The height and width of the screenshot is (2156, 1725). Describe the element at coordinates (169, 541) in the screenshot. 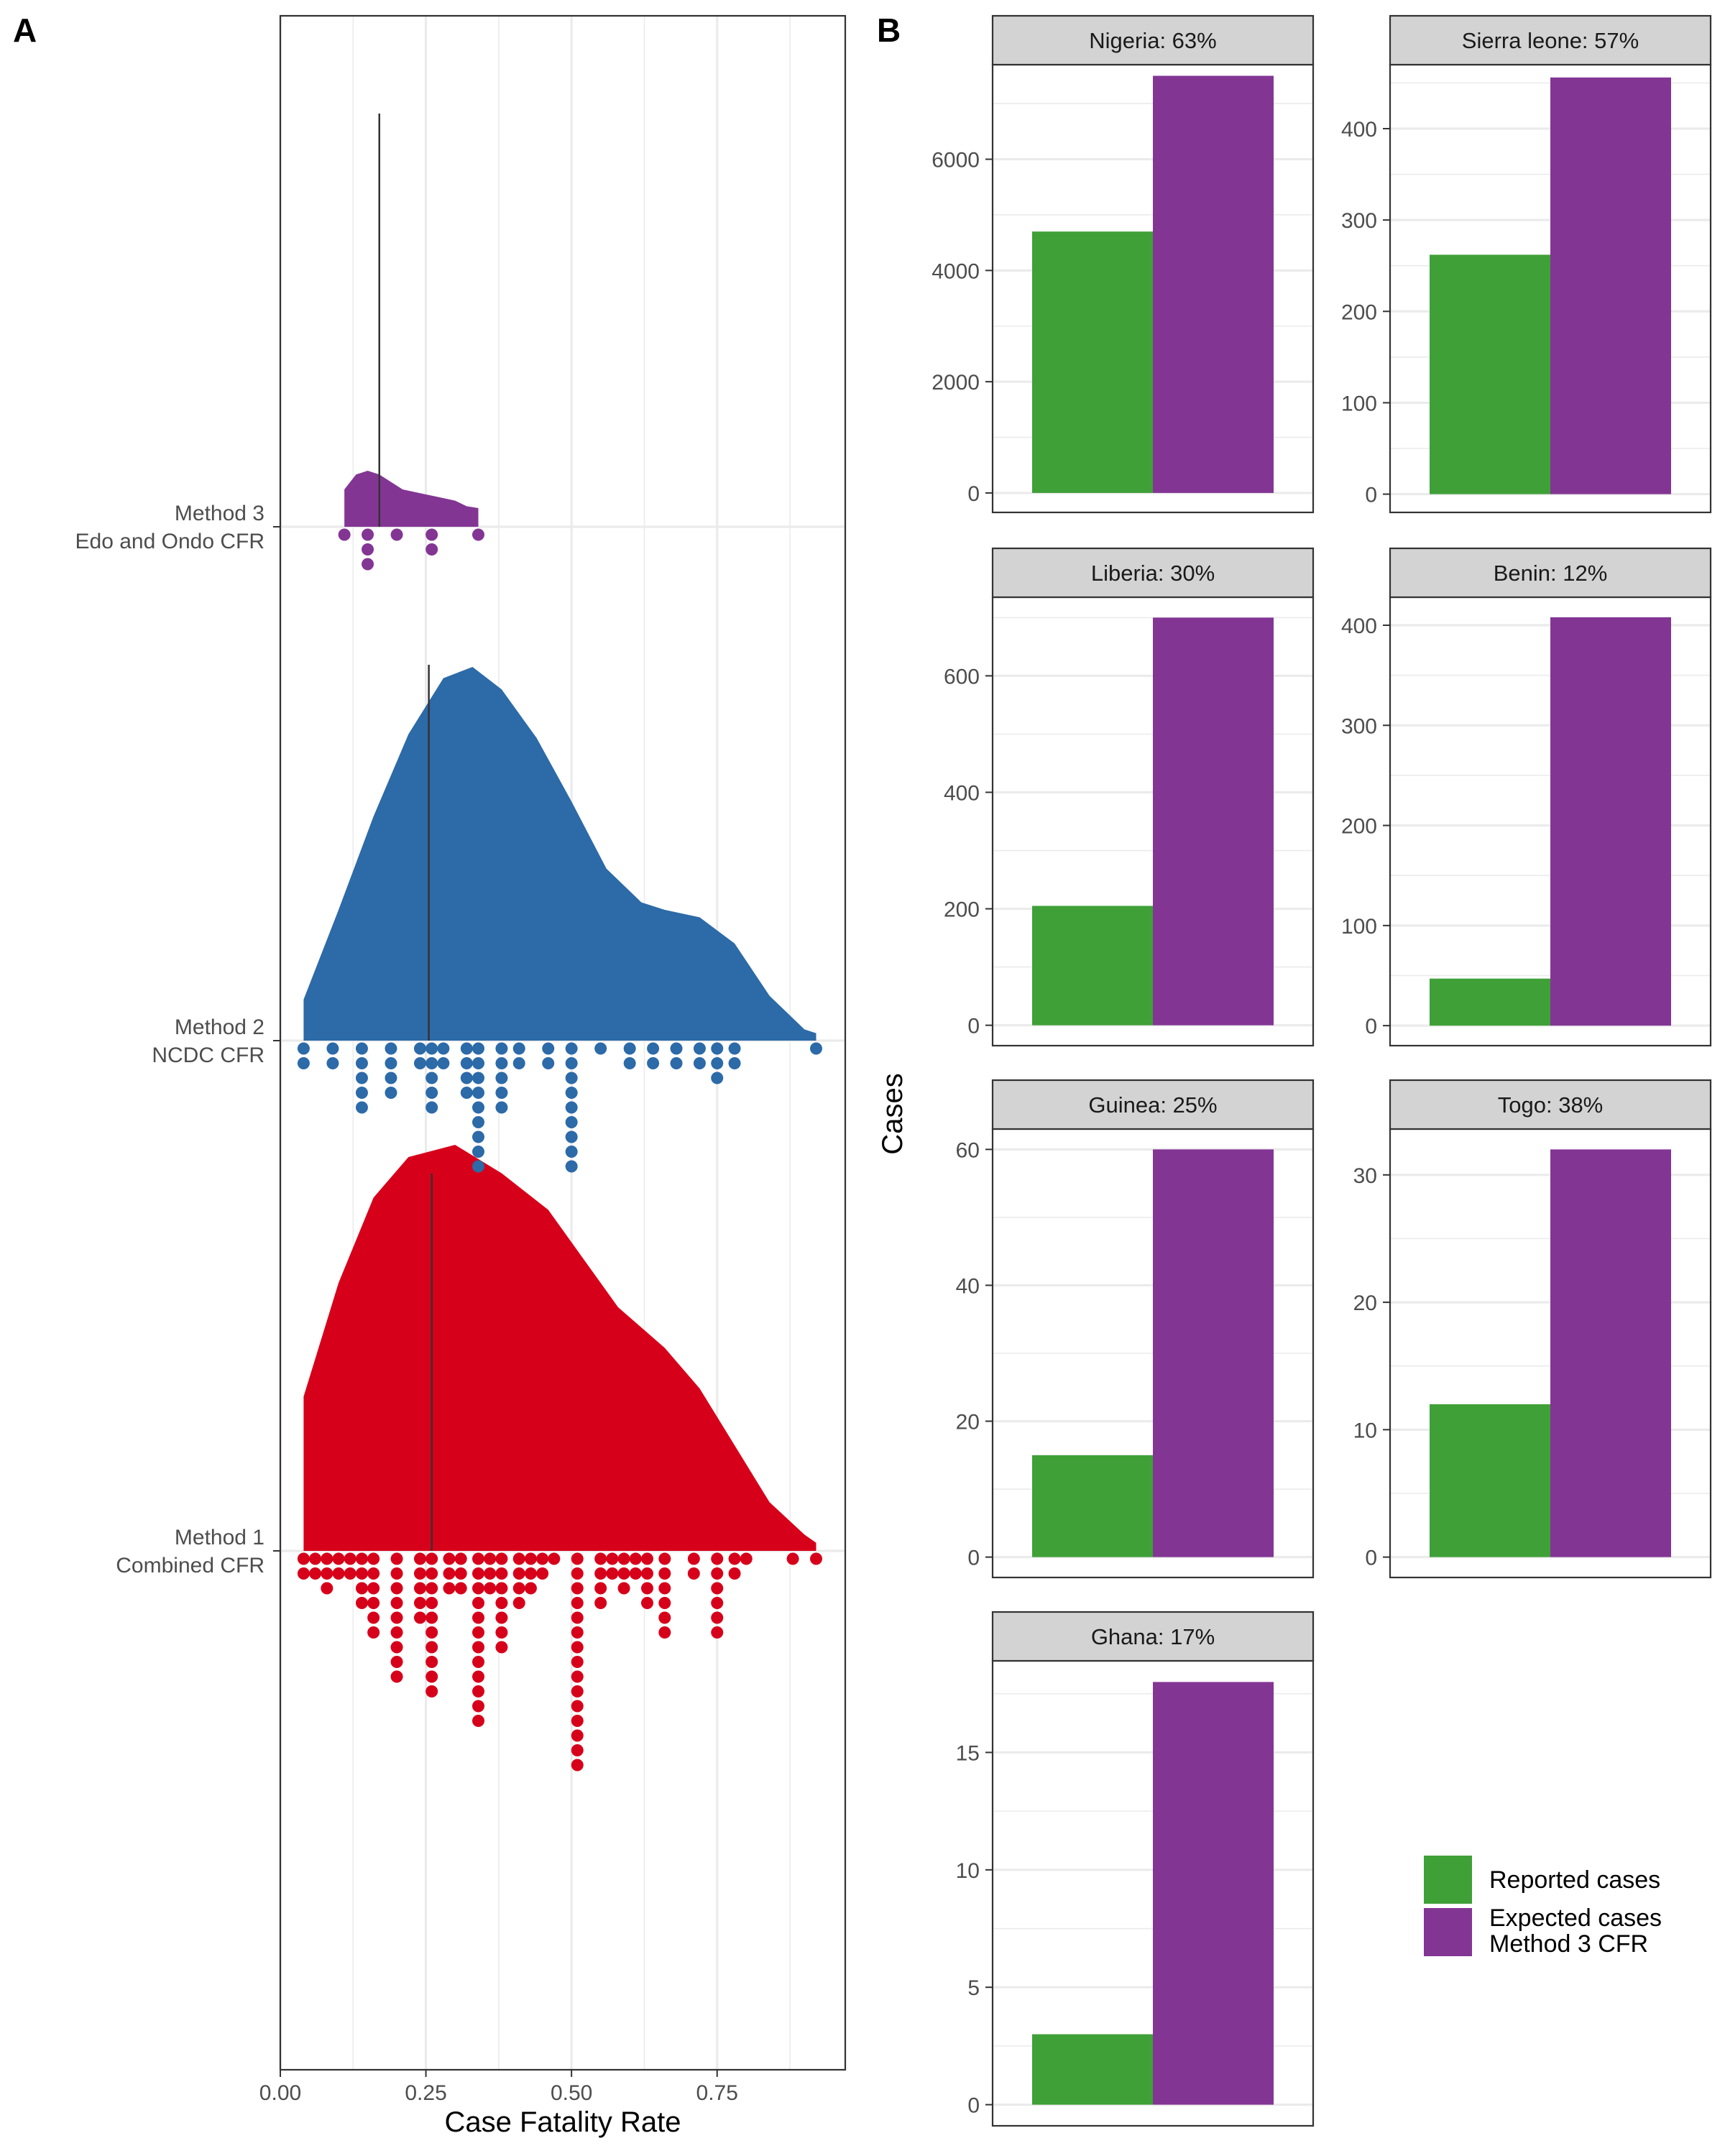

I see `y-category-label: Edo and Ondo CFR` at that location.